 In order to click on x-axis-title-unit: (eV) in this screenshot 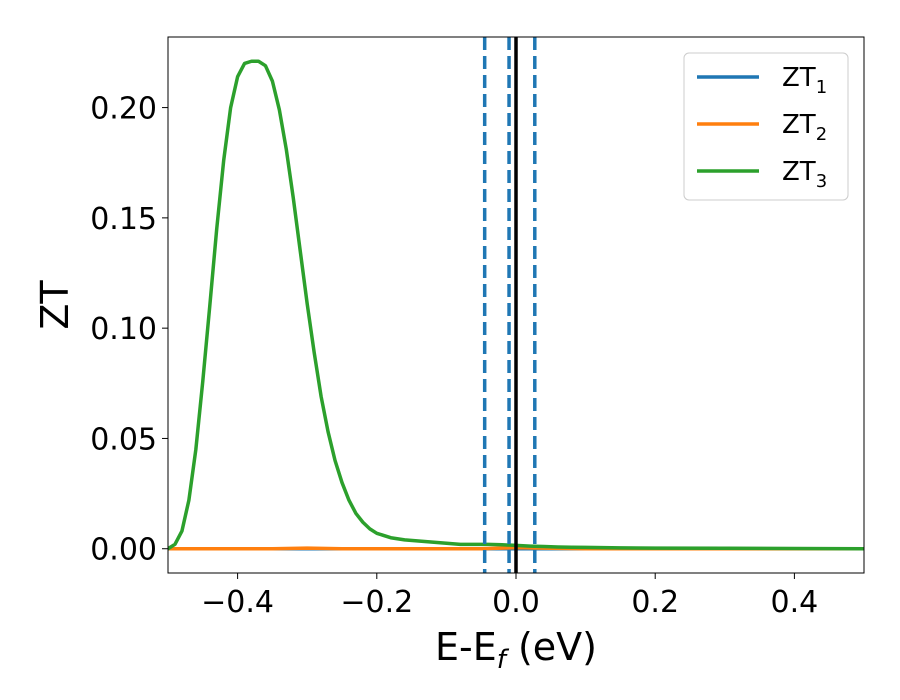, I will do `click(551, 647)`.